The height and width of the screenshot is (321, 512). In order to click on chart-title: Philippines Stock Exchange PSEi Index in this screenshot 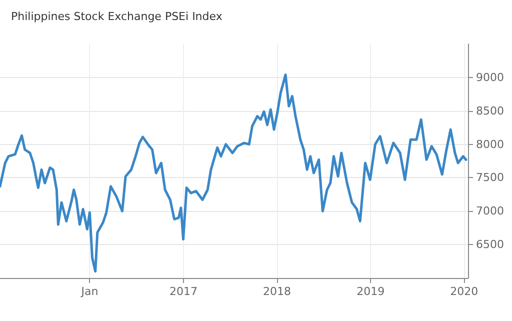, I will do `click(117, 16)`.